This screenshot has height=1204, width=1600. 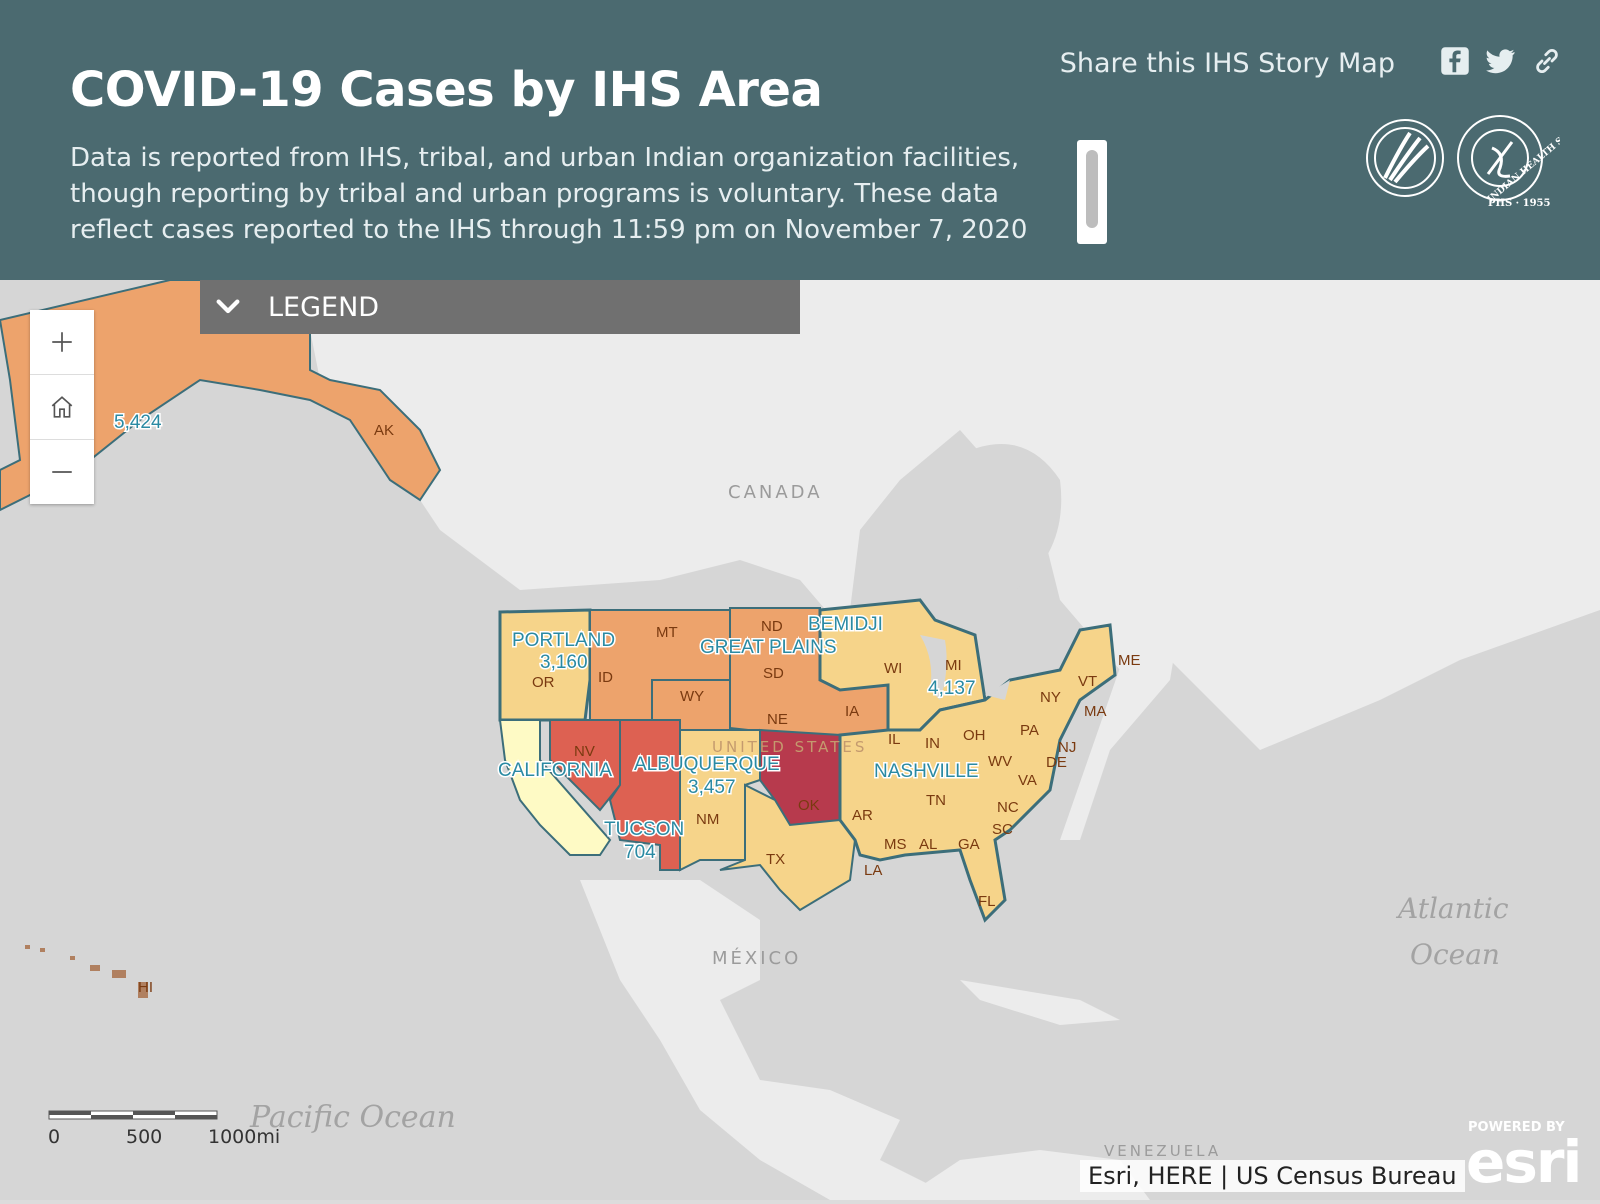 I want to click on state-SC: SC, so click(x=1002, y=829).